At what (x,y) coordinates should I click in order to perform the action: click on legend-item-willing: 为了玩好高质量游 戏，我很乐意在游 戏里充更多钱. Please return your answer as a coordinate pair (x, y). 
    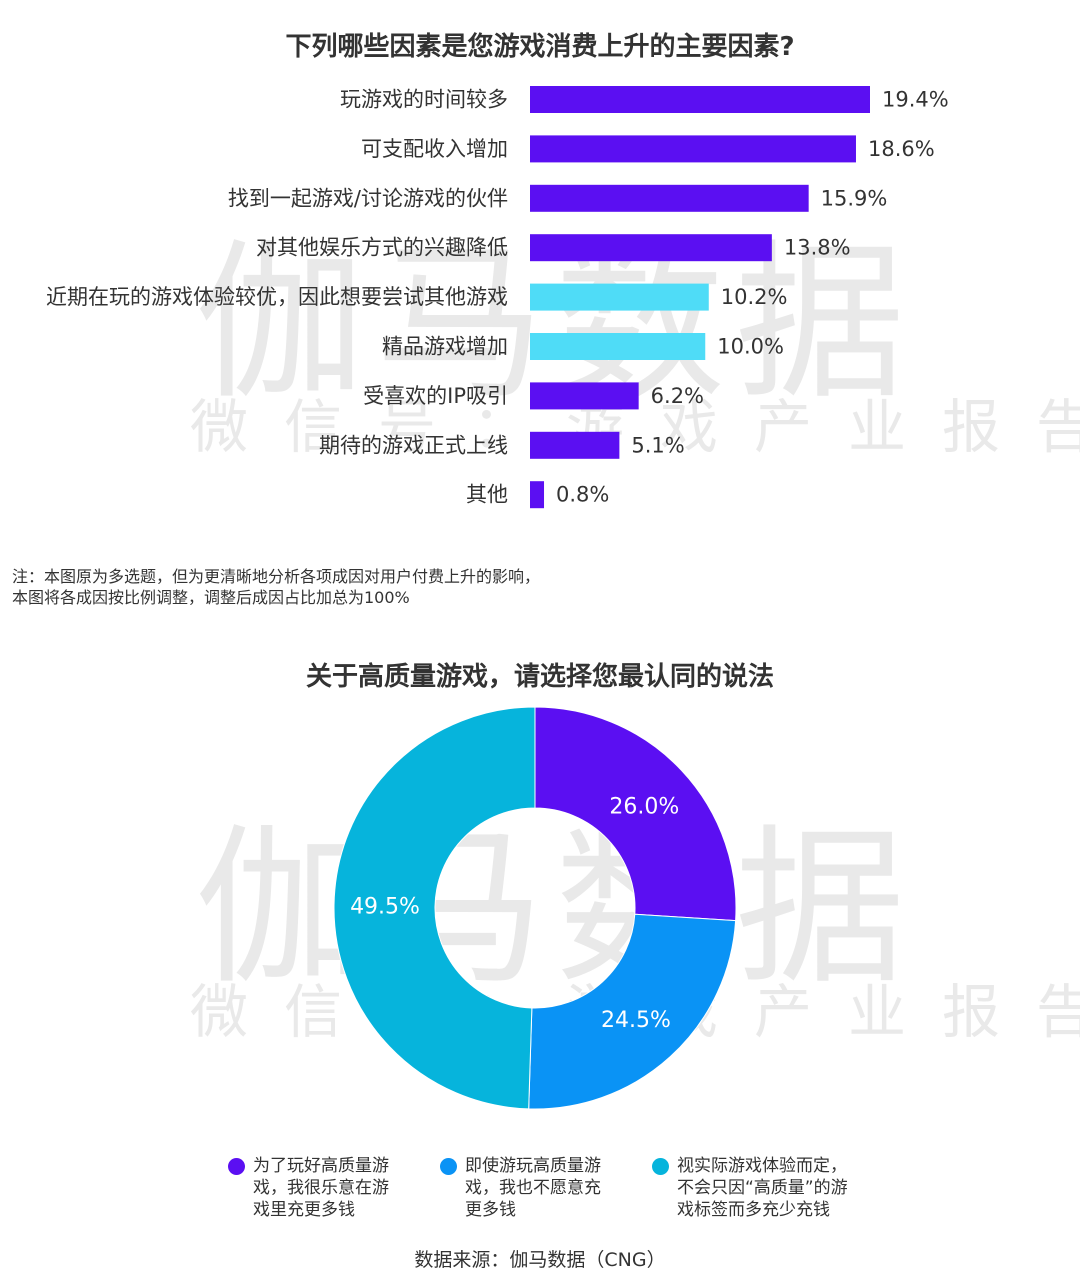
    Looking at the image, I should click on (308, 1188).